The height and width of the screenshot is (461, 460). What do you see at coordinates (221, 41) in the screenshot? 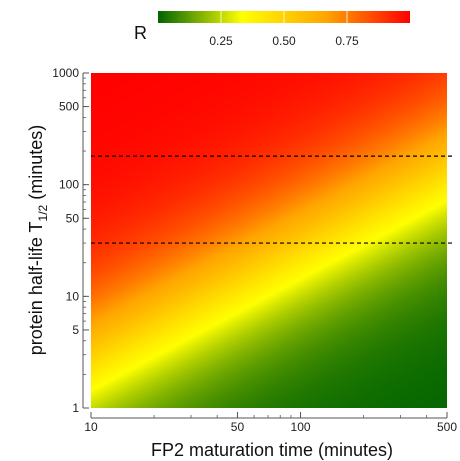
I see `colorbar-tick-label: 0.25` at bounding box center [221, 41].